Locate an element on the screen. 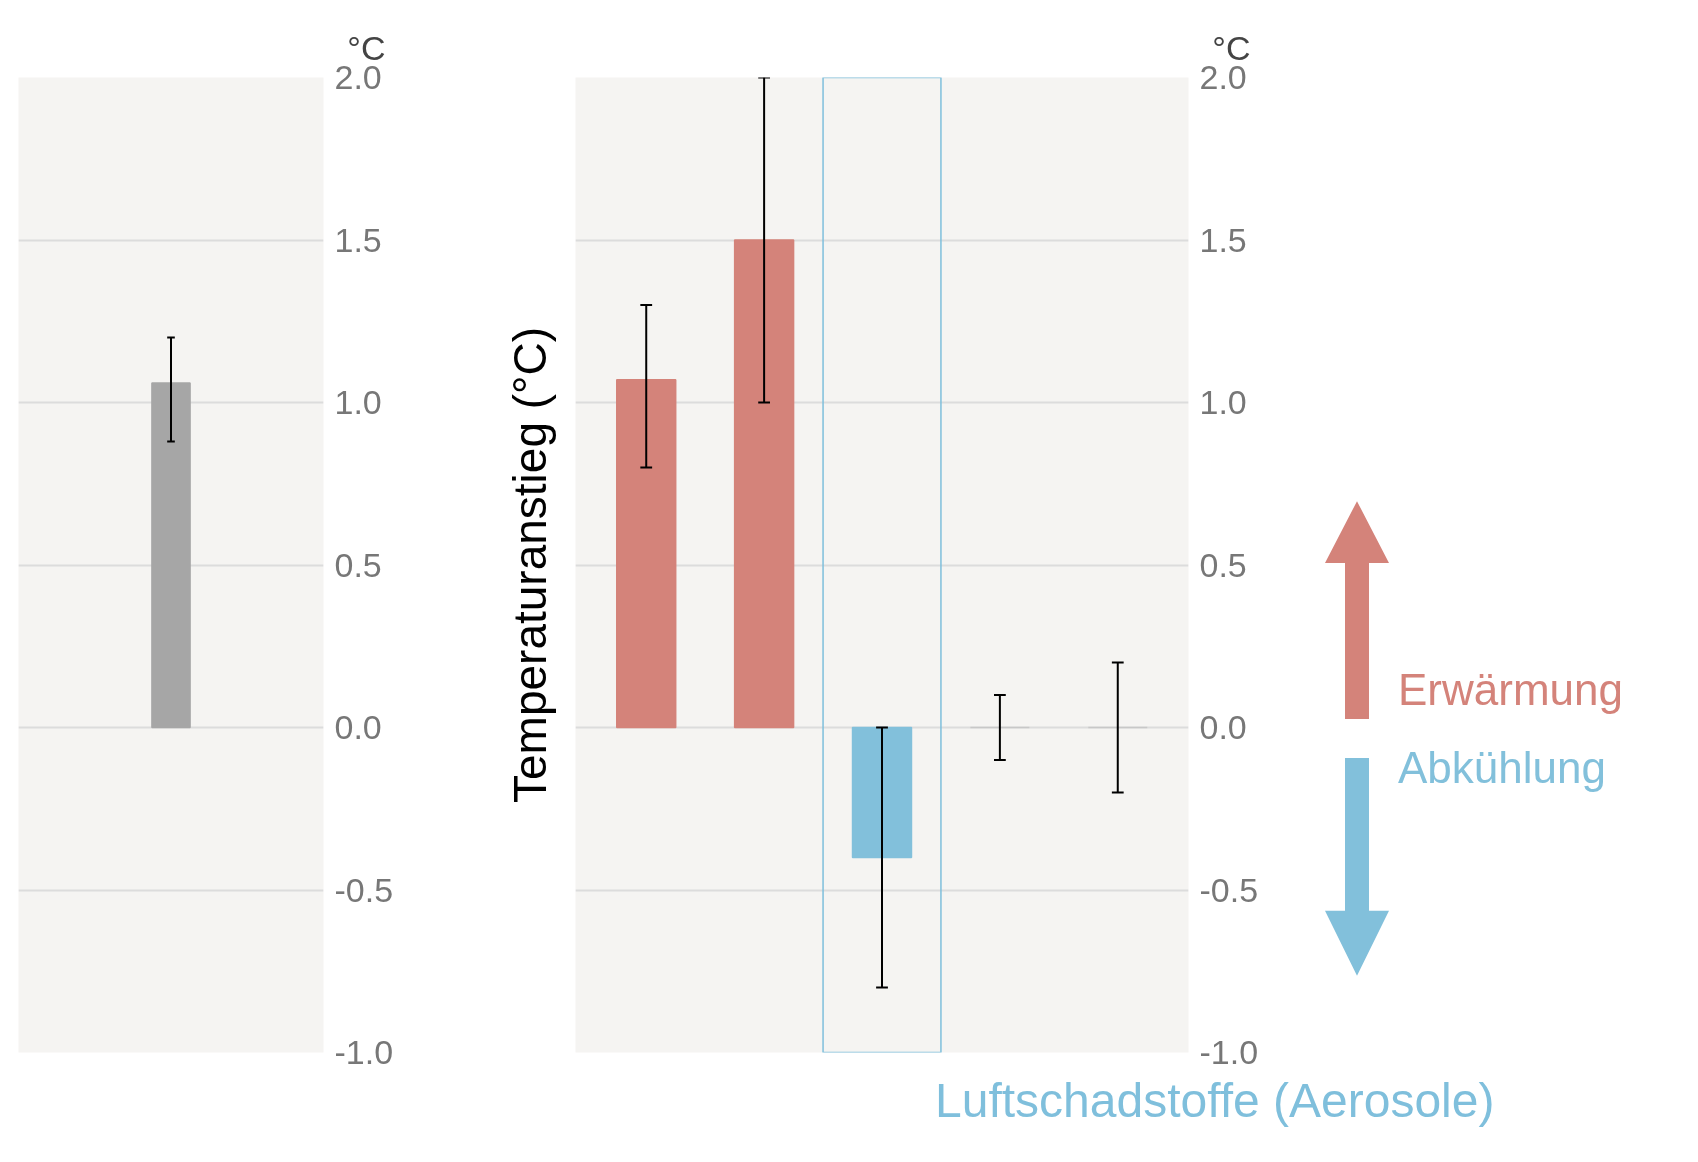  y2-axis-title: °C is located at coordinates (1231, 47).